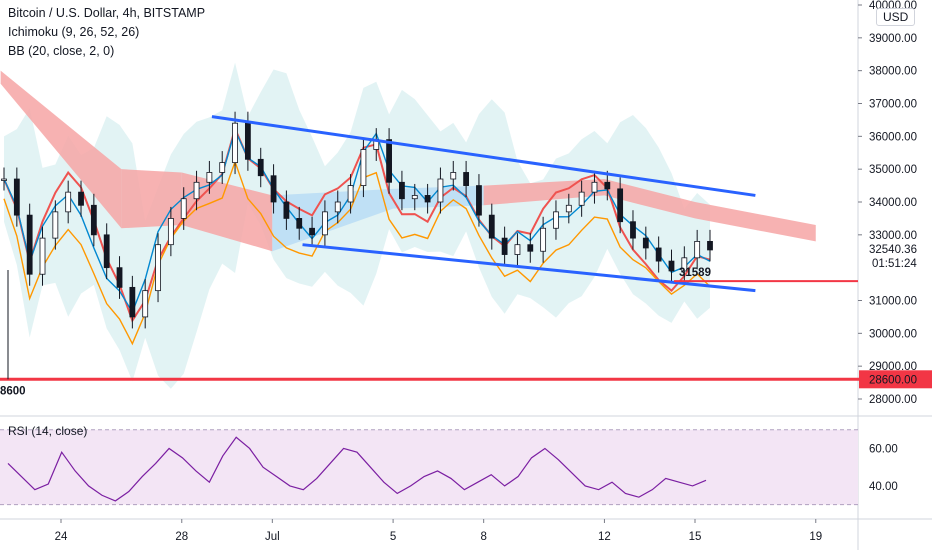 The height and width of the screenshot is (550, 932). Describe the element at coordinates (893, 334) in the screenshot. I see `price-tick-label: 30000.00` at that location.